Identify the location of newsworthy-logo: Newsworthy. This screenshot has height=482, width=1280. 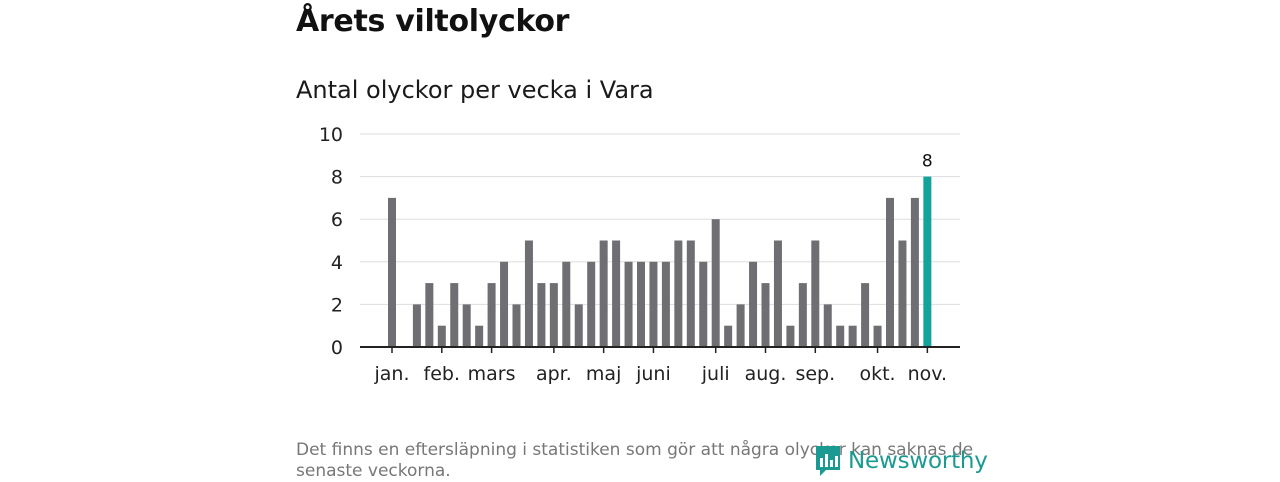
(901, 461).